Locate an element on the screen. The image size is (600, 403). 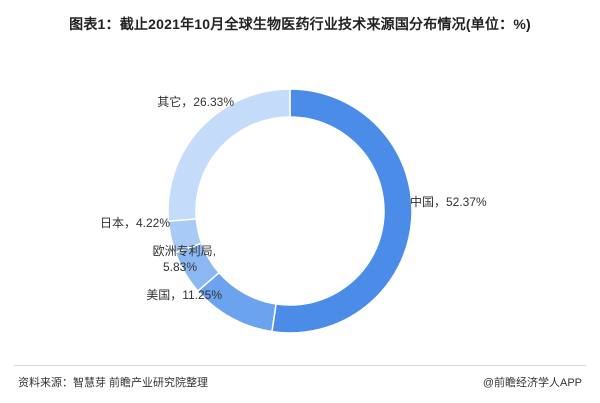
source-note: 资料来源：智慧芽 前瞻产业研究院整理 is located at coordinates (113, 383).